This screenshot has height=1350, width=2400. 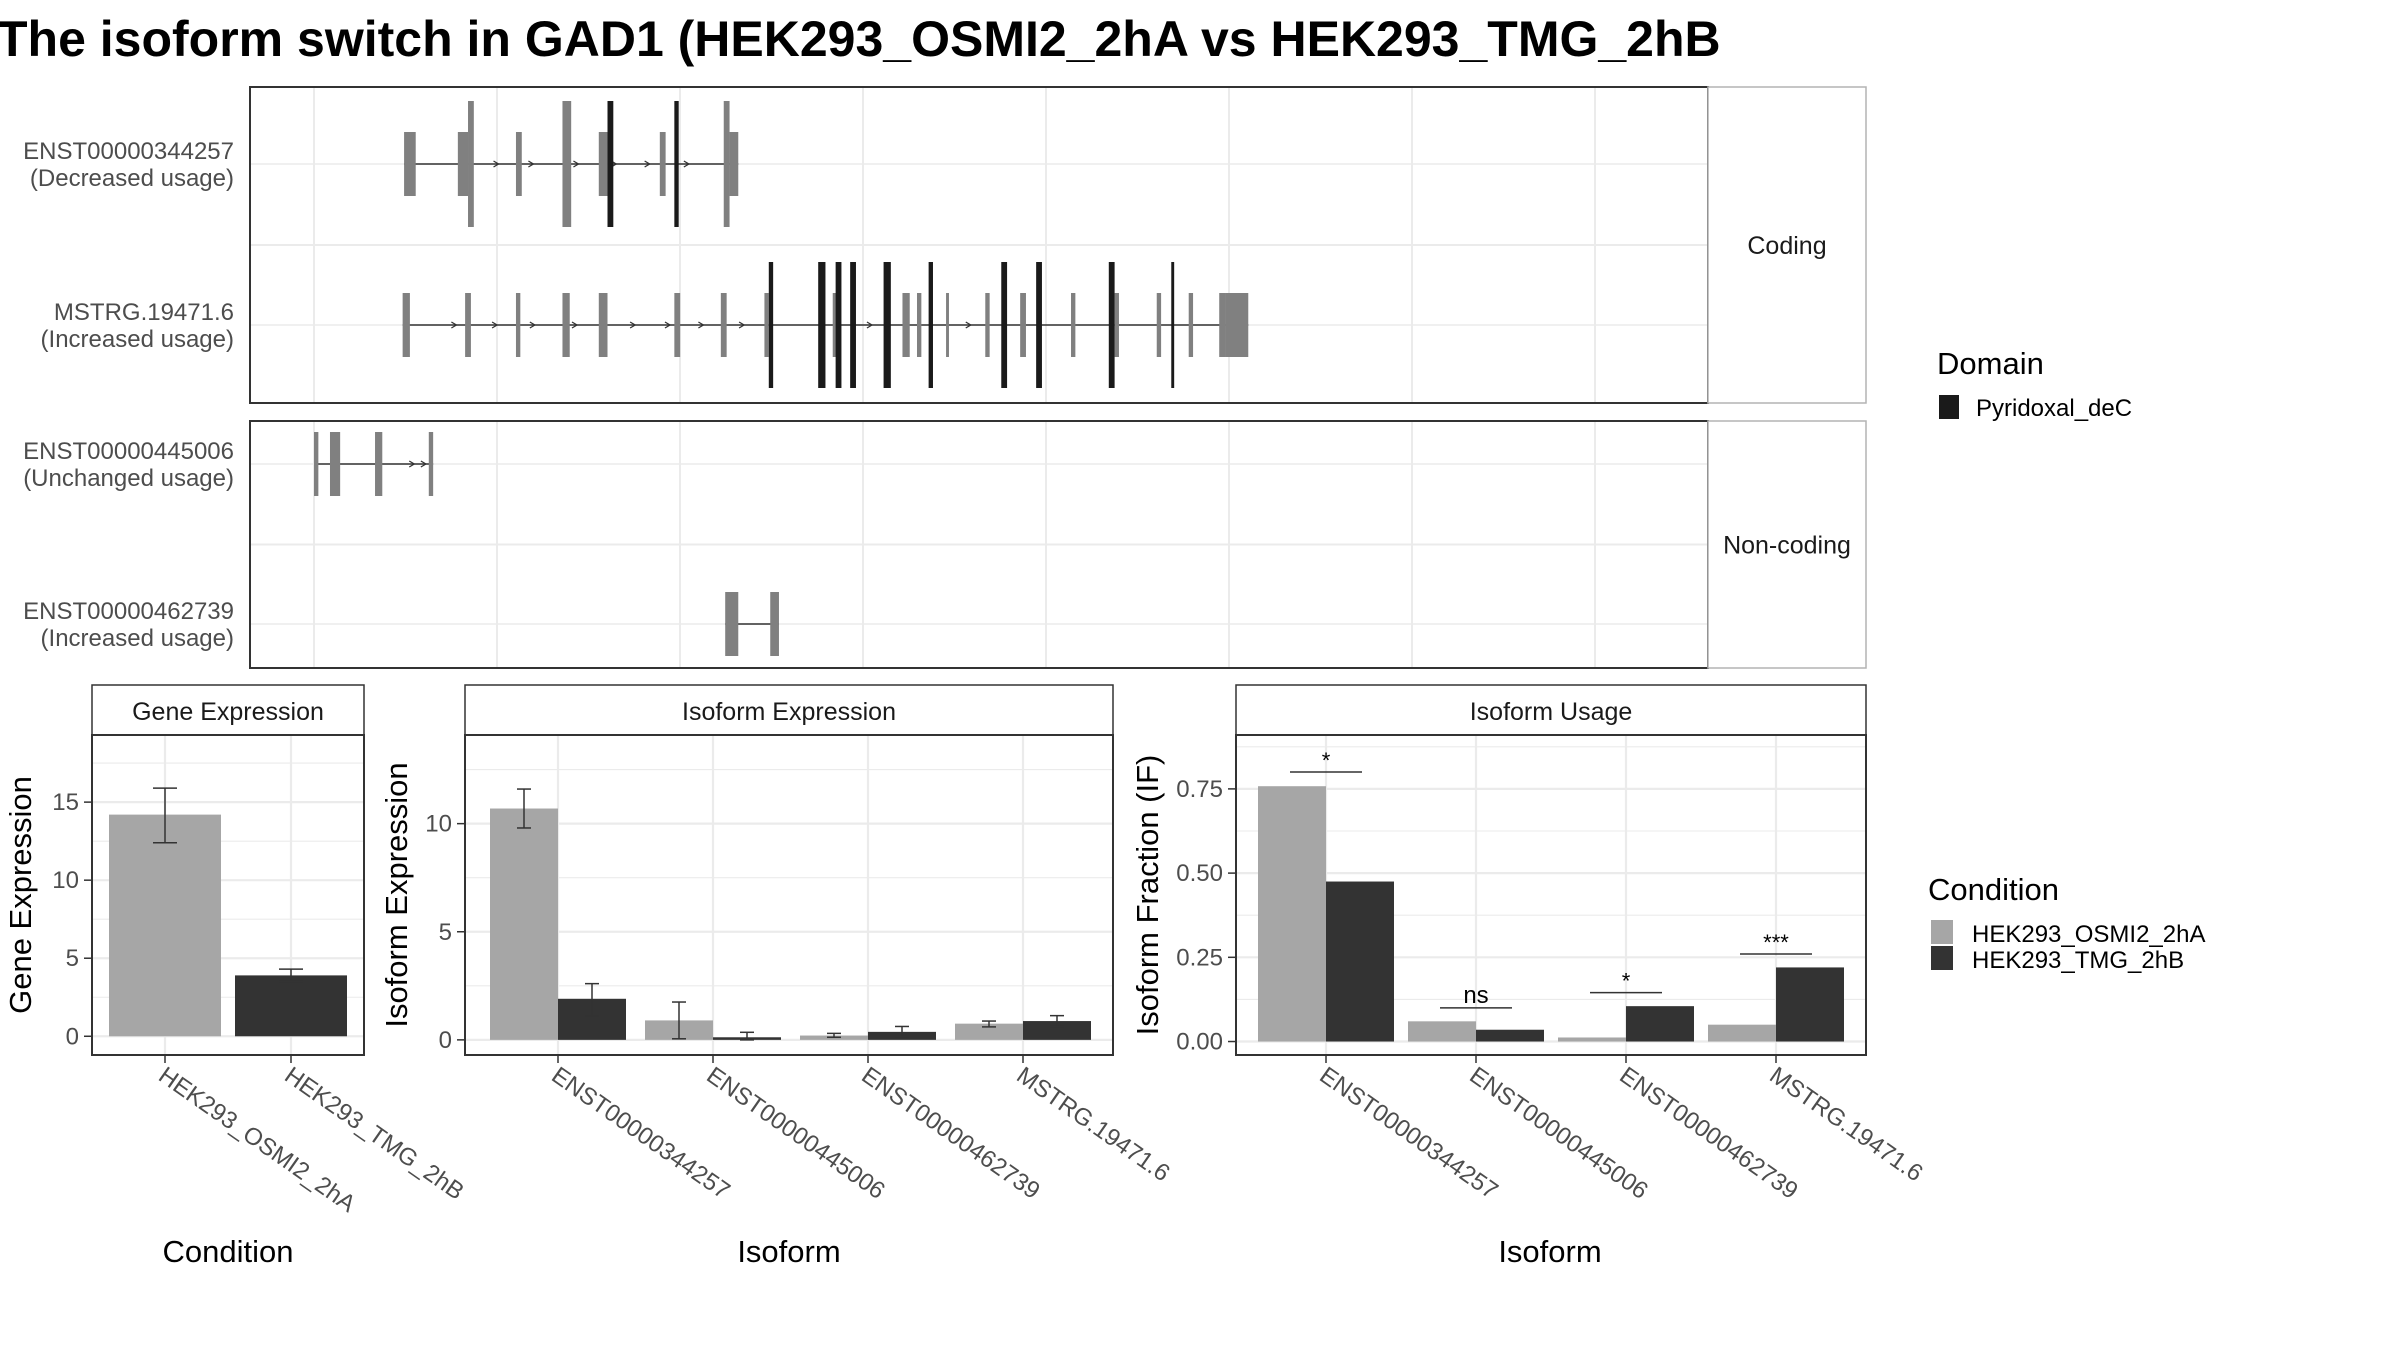 What do you see at coordinates (1199, 957) in the screenshot?
I see `y-tick-label: 0.25` at bounding box center [1199, 957].